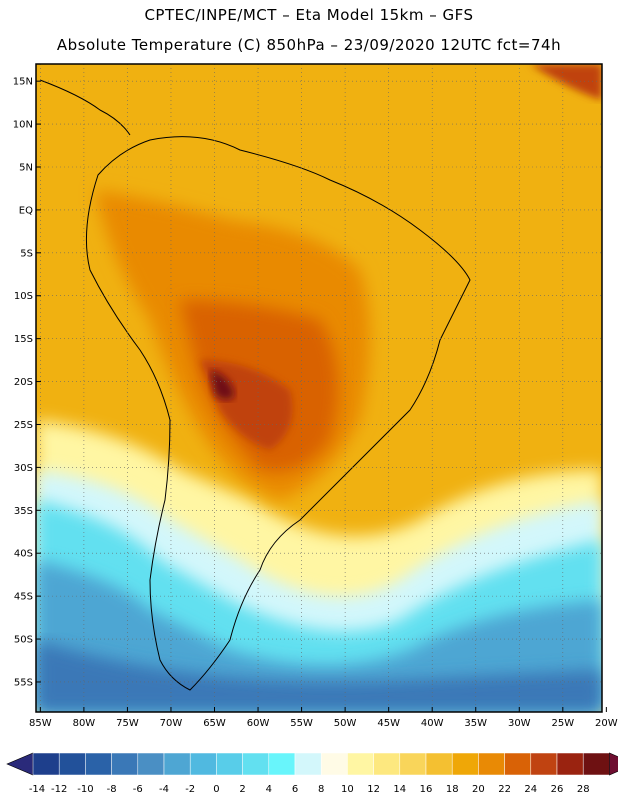 This screenshot has height=800, width=618. What do you see at coordinates (23, 468) in the screenshot?
I see `lat-tick-label: 30S` at bounding box center [23, 468].